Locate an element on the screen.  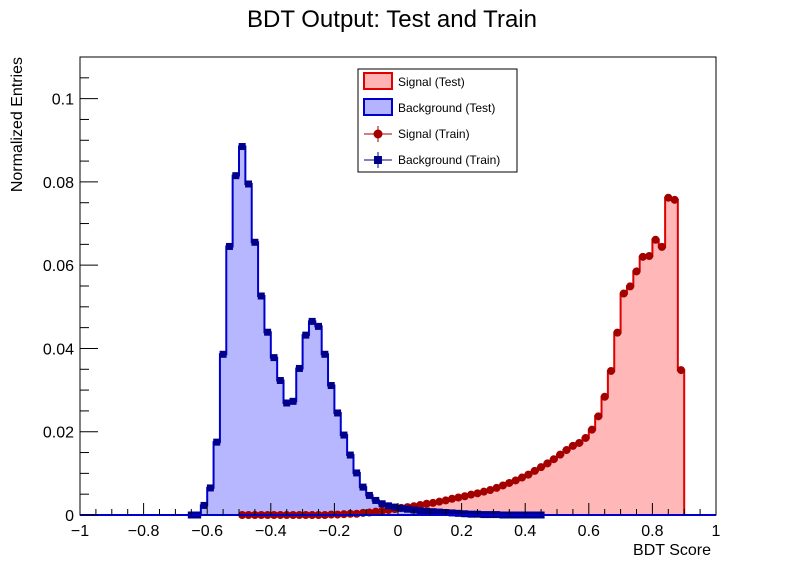
legend-label-background-test: Background (Test) is located at coordinates (446, 108).